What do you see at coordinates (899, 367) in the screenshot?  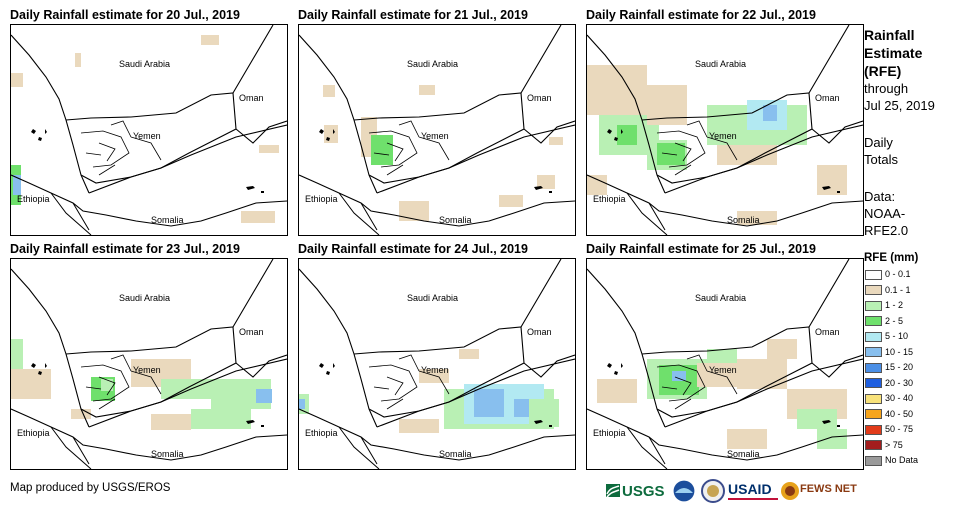 I see `legend-label: 15 - 20` at bounding box center [899, 367].